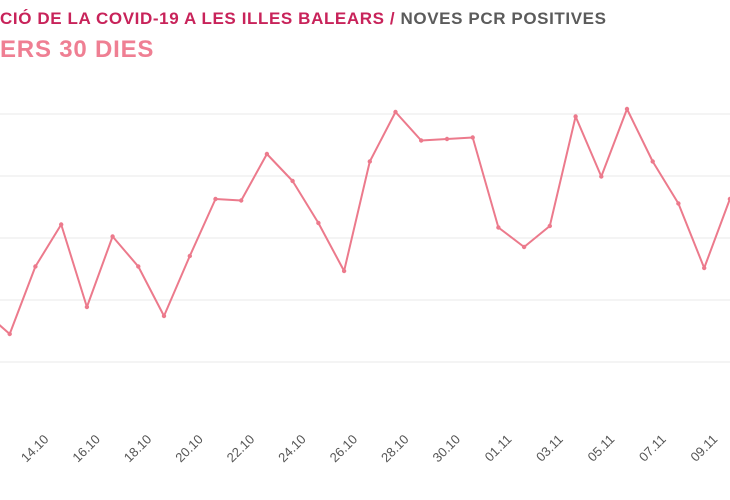  I want to click on data-point-29.10, so click(421, 140).